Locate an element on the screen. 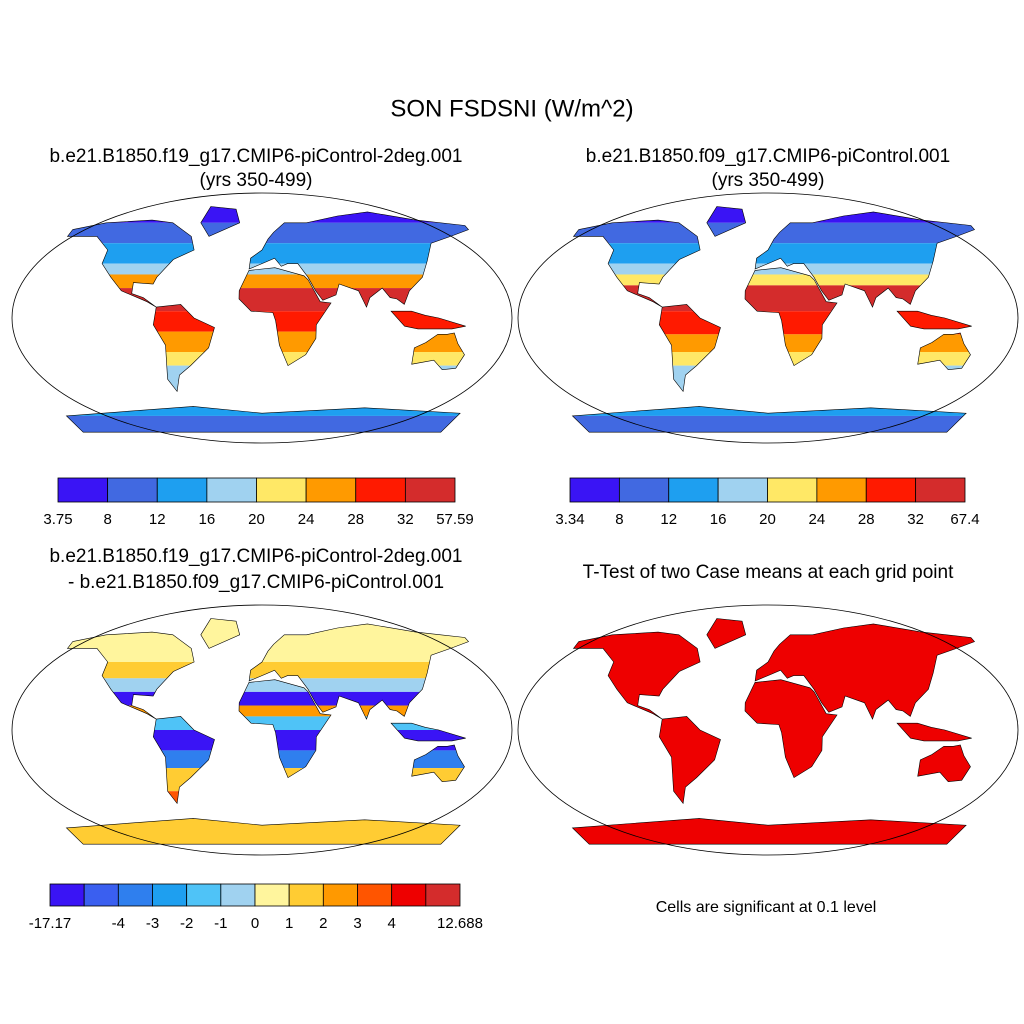  panel-title: b.e21.B1850.f09_g17.CMIP6-piControl.001 is located at coordinates (768, 156).